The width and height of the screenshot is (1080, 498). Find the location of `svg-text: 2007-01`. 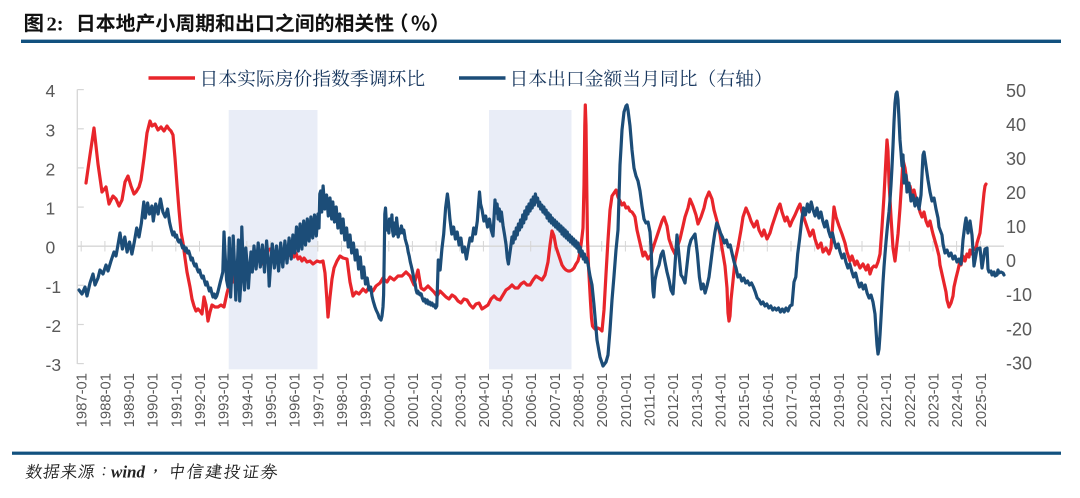

svg-text: 2007-01 is located at coordinates (556, 400).